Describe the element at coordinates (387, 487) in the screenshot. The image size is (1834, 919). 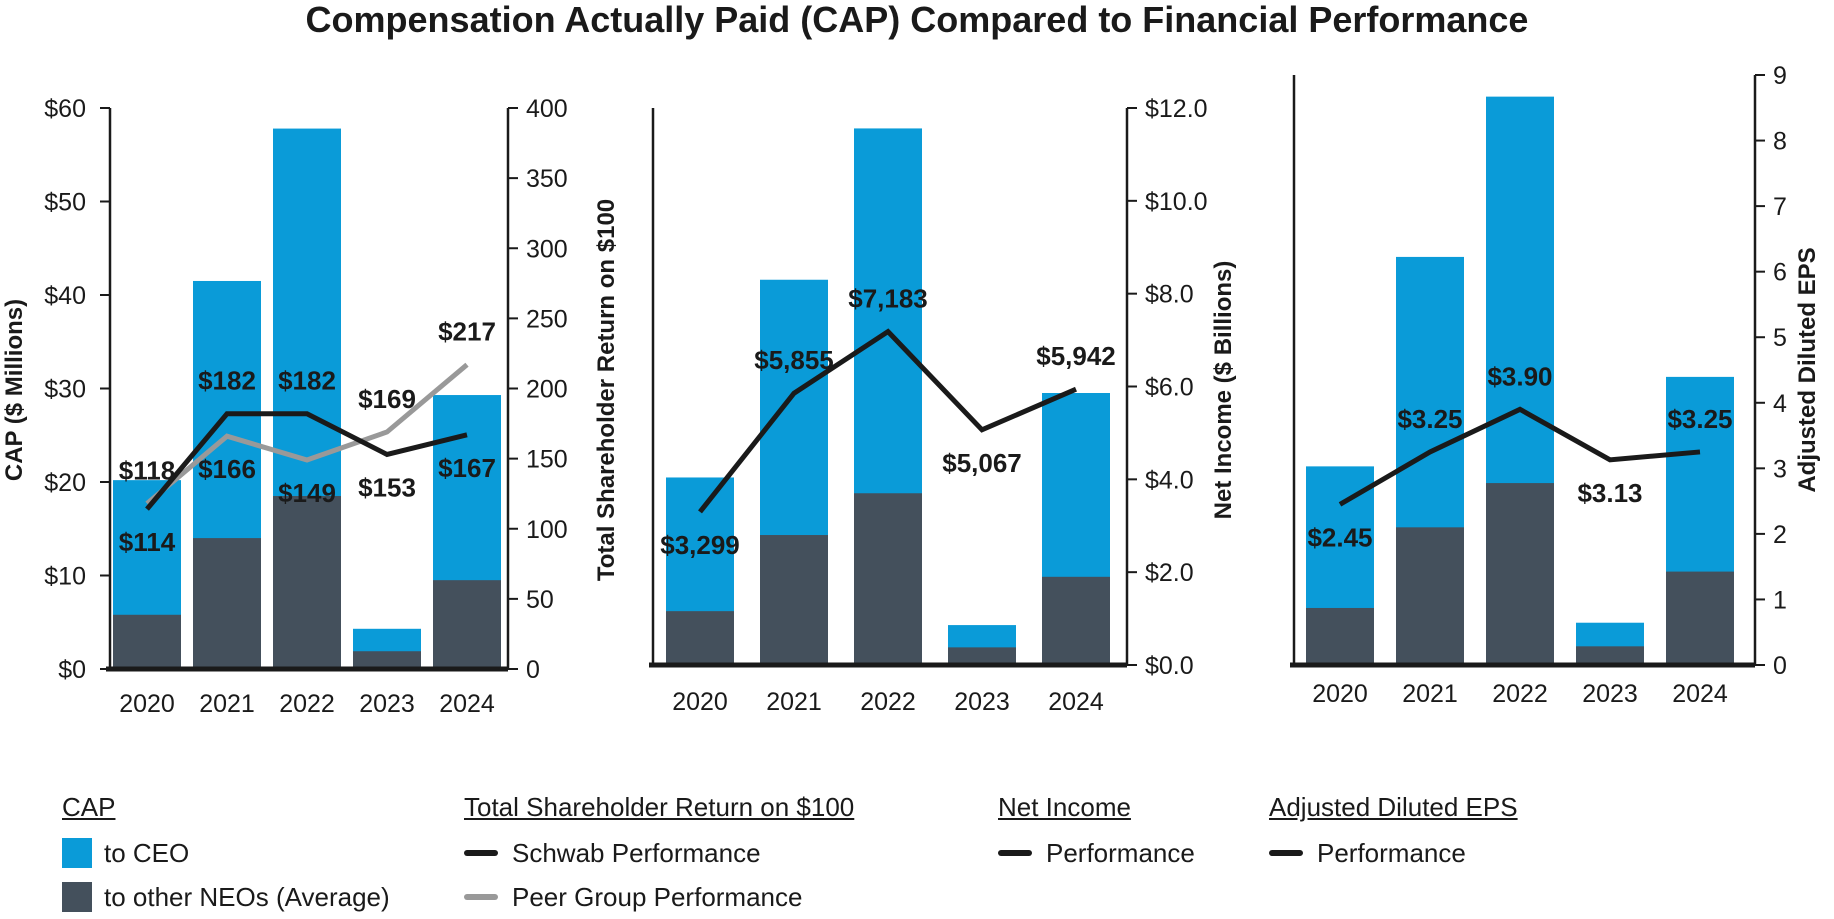
I see `data-label-schwab-performance-2023: $153` at that location.